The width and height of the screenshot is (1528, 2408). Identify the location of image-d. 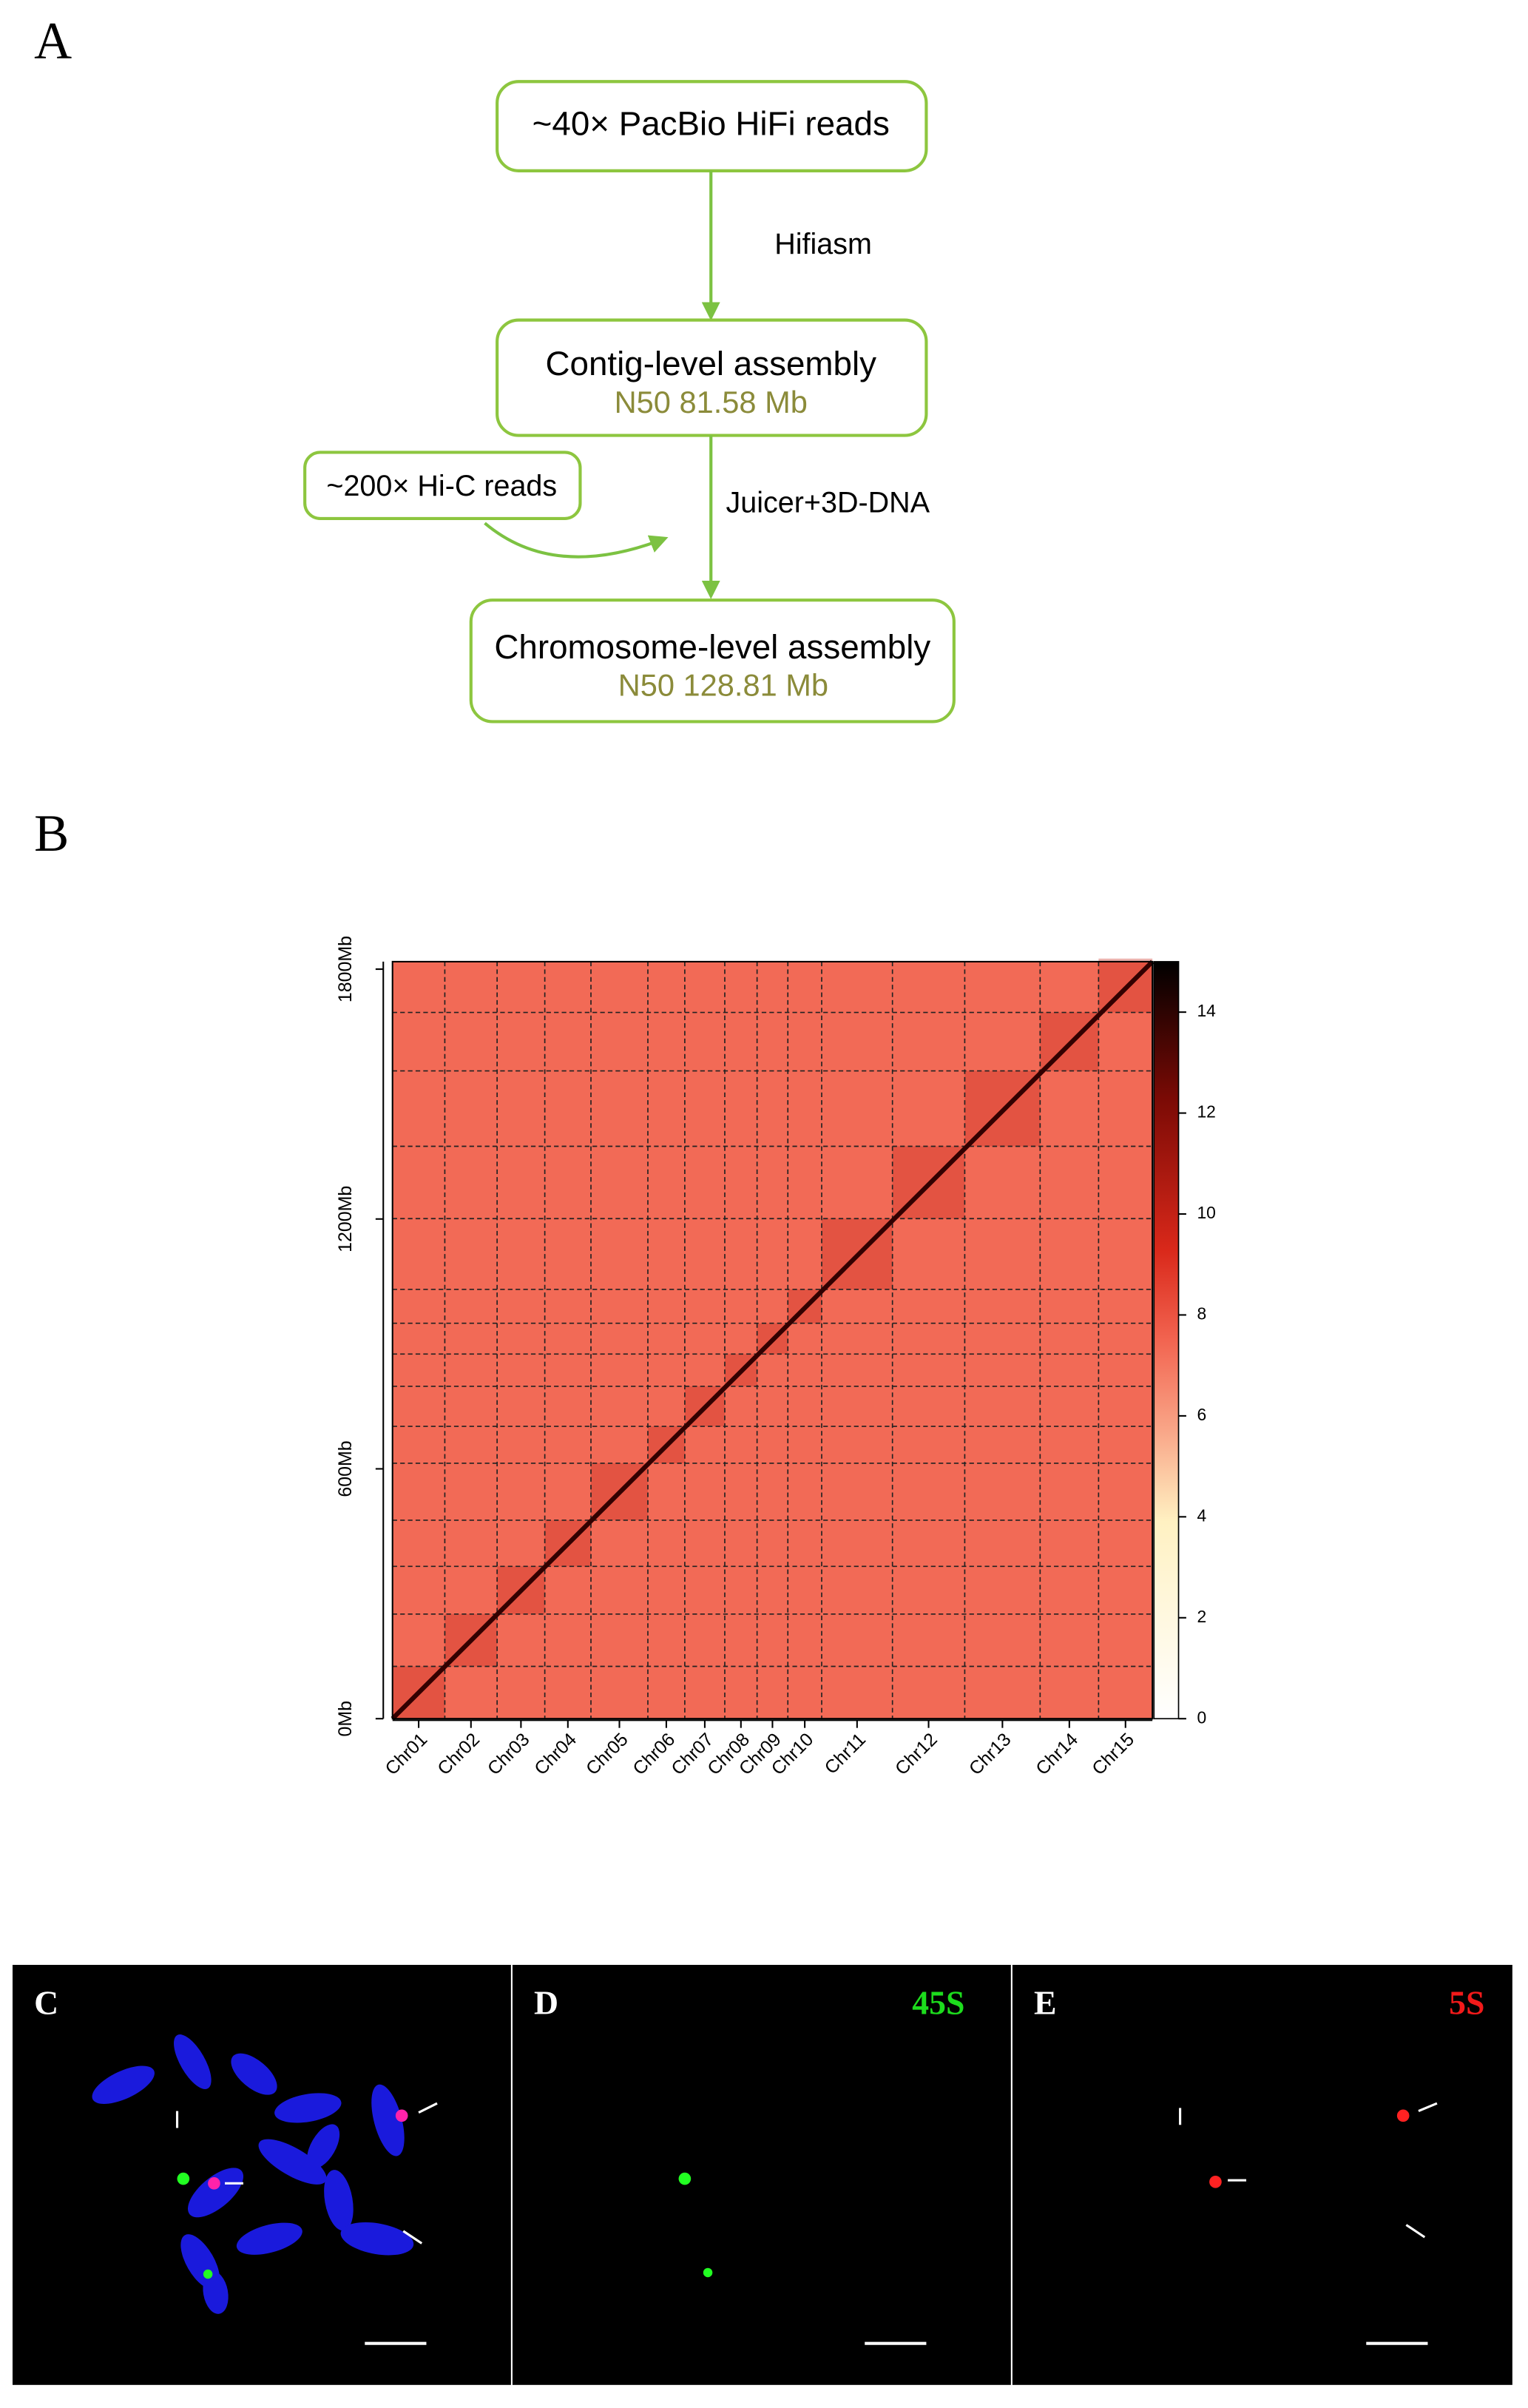
(761, 2174).